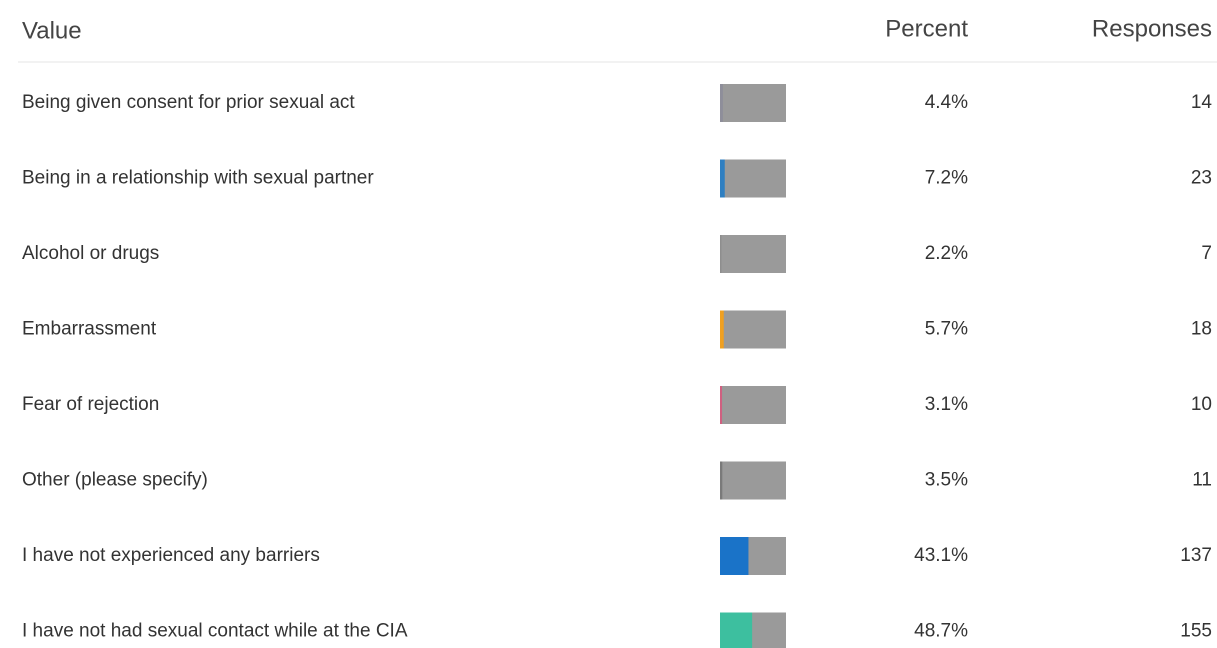  What do you see at coordinates (171, 555) in the screenshot?
I see `row-label: I have not experienced any barriers` at bounding box center [171, 555].